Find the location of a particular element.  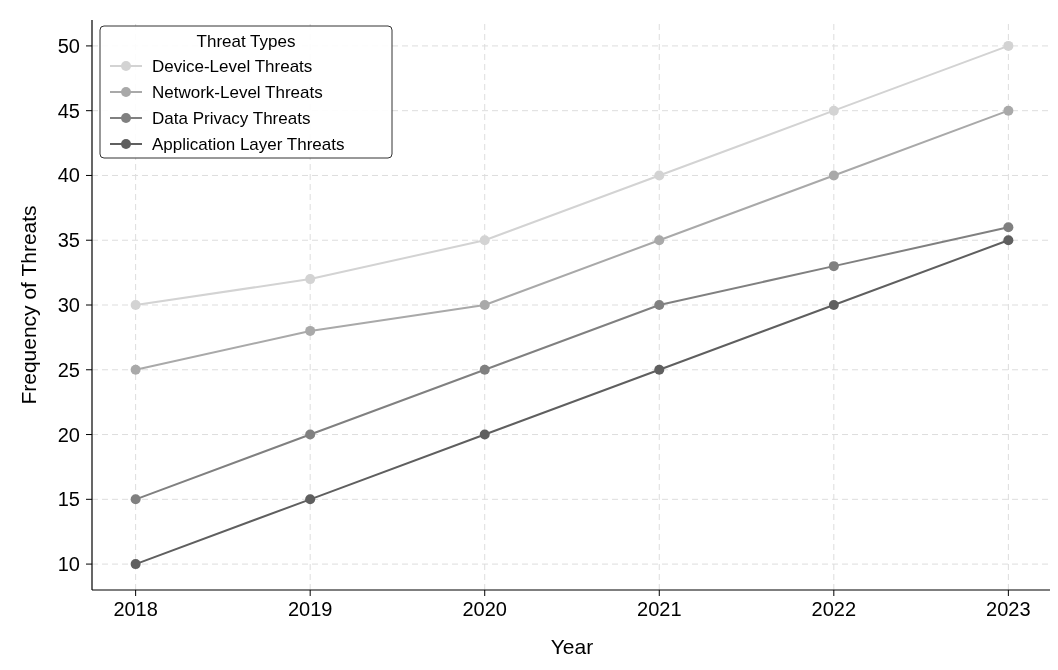

y-tick-label: 40 is located at coordinates (68, 175).